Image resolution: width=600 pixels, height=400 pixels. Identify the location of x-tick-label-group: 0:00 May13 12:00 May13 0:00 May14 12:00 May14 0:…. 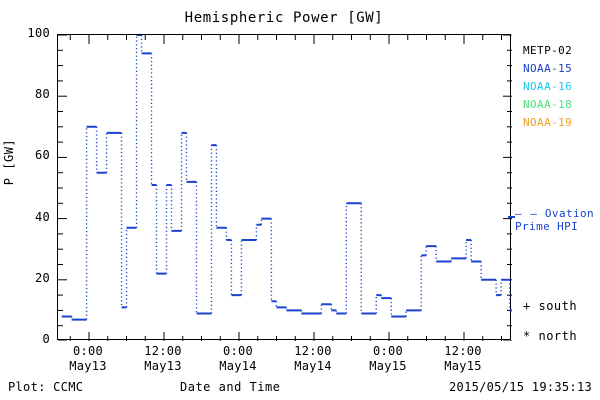
(284, 361).